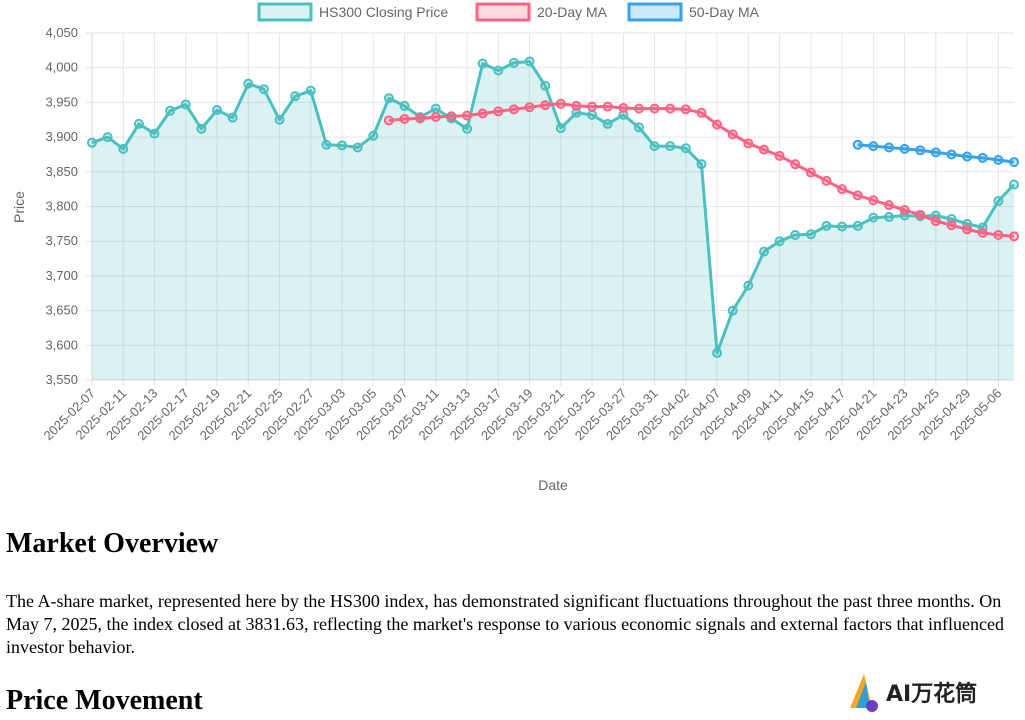 The width and height of the screenshot is (1025, 720). What do you see at coordinates (503, 12) in the screenshot?
I see `legend-swatch-20-day-ma` at bounding box center [503, 12].